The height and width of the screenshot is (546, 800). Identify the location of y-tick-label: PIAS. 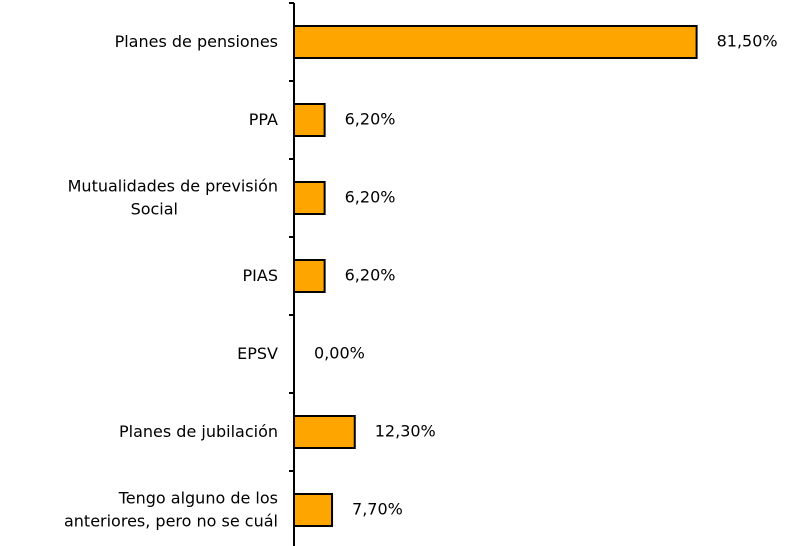
(260, 275).